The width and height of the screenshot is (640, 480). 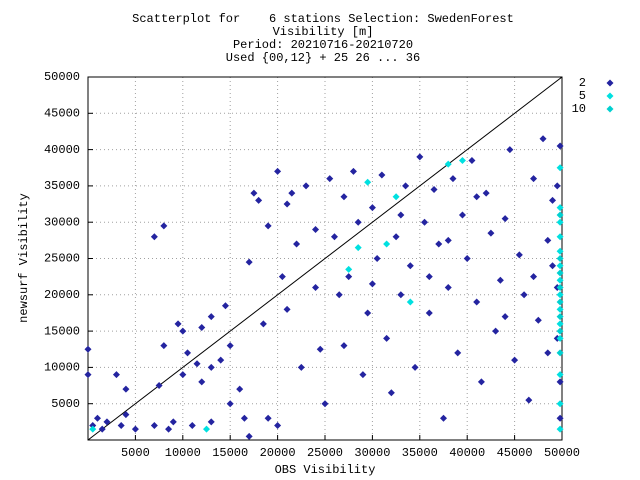 What do you see at coordinates (62, 222) in the screenshot?
I see `y-tick-label: 30000` at bounding box center [62, 222].